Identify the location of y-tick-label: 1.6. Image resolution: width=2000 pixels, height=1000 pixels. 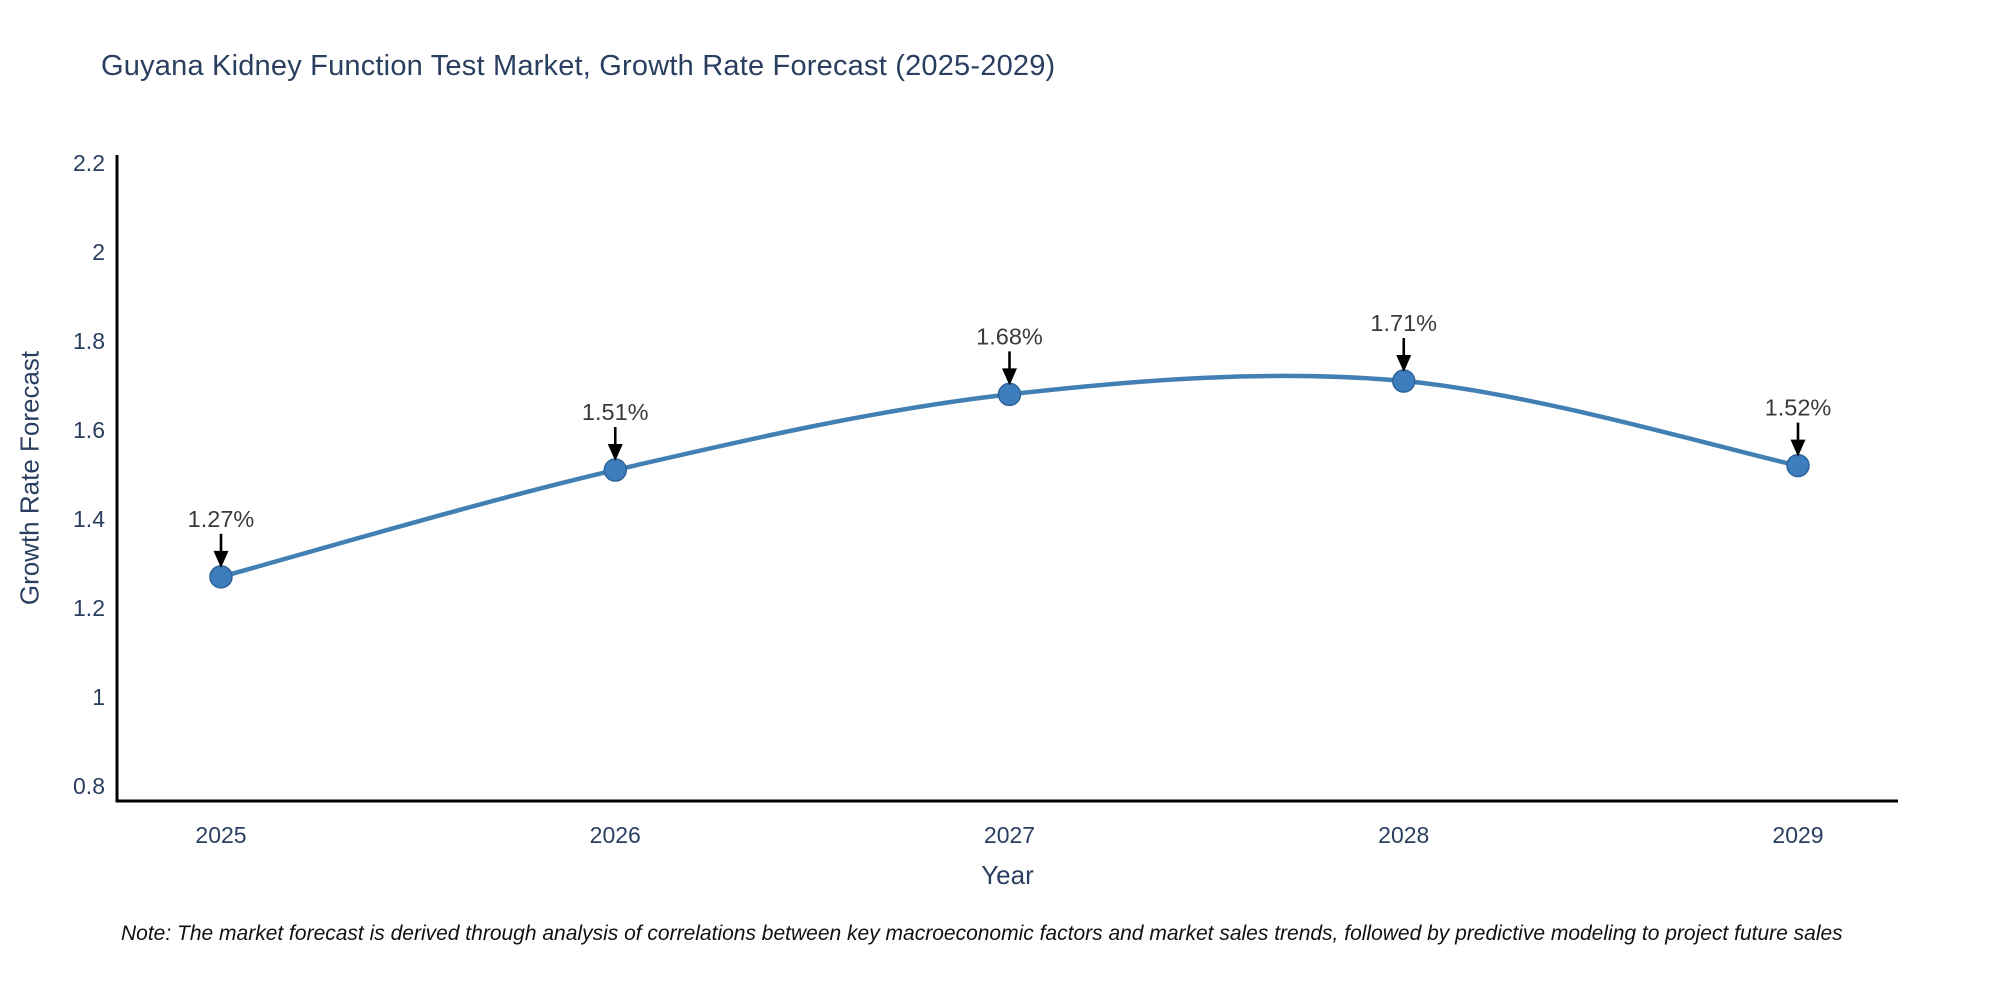
(89, 430).